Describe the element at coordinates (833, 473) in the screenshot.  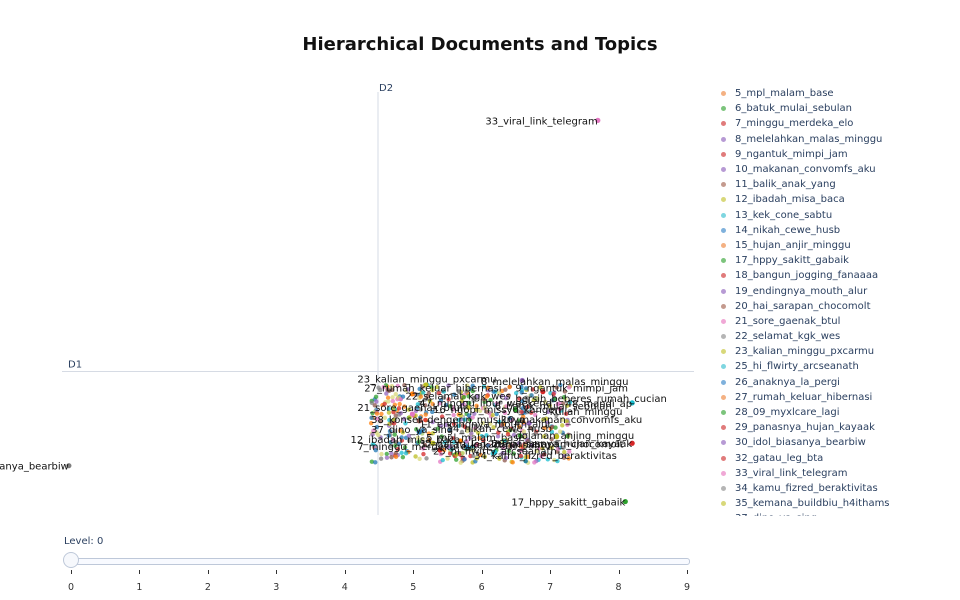
I see `legend-item: 33_viral_link_telegram` at that location.